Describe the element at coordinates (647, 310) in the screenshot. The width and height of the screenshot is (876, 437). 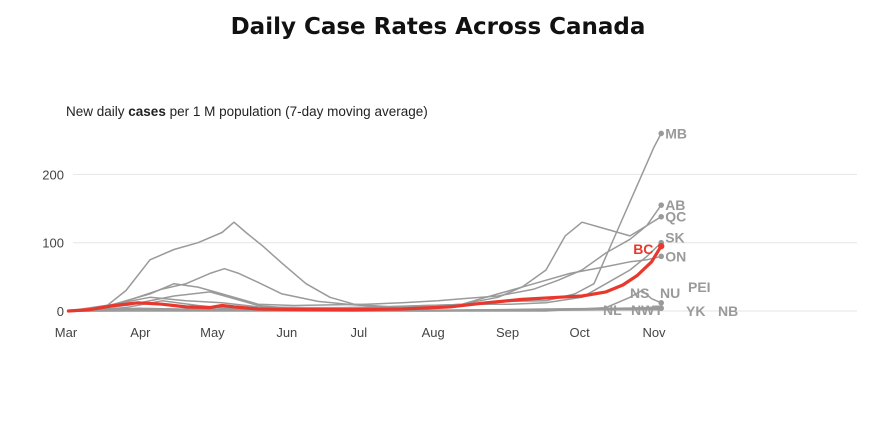
I see `series-label-nwt: NWT` at that location.